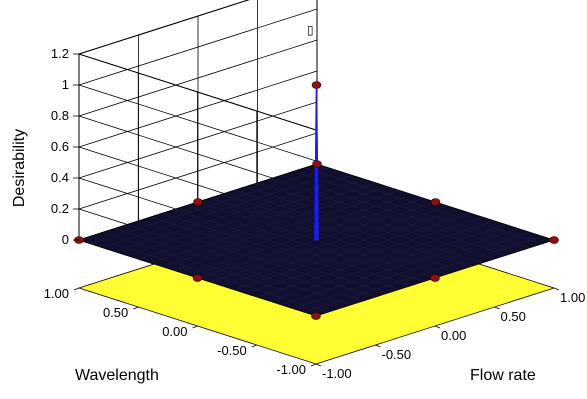 Image resolution: width=587 pixels, height=399 pixels. What do you see at coordinates (513, 316) in the screenshot?
I see `x-tick-label: 0.50` at bounding box center [513, 316].